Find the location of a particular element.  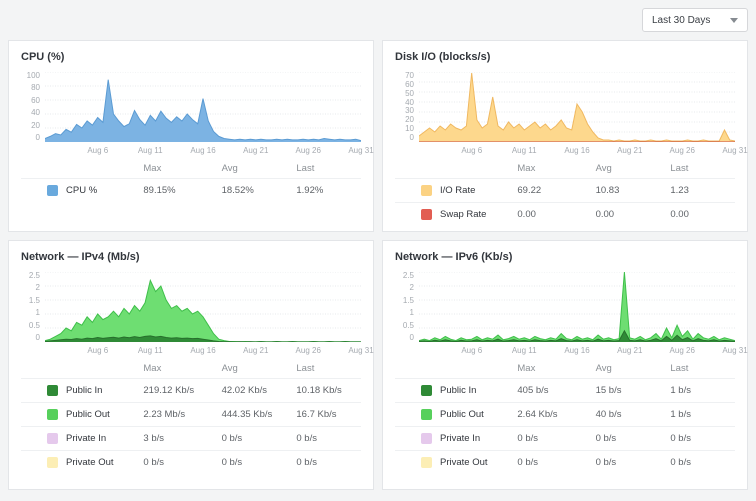

legend-max: 219.12 Kb/s is located at coordinates (169, 390).